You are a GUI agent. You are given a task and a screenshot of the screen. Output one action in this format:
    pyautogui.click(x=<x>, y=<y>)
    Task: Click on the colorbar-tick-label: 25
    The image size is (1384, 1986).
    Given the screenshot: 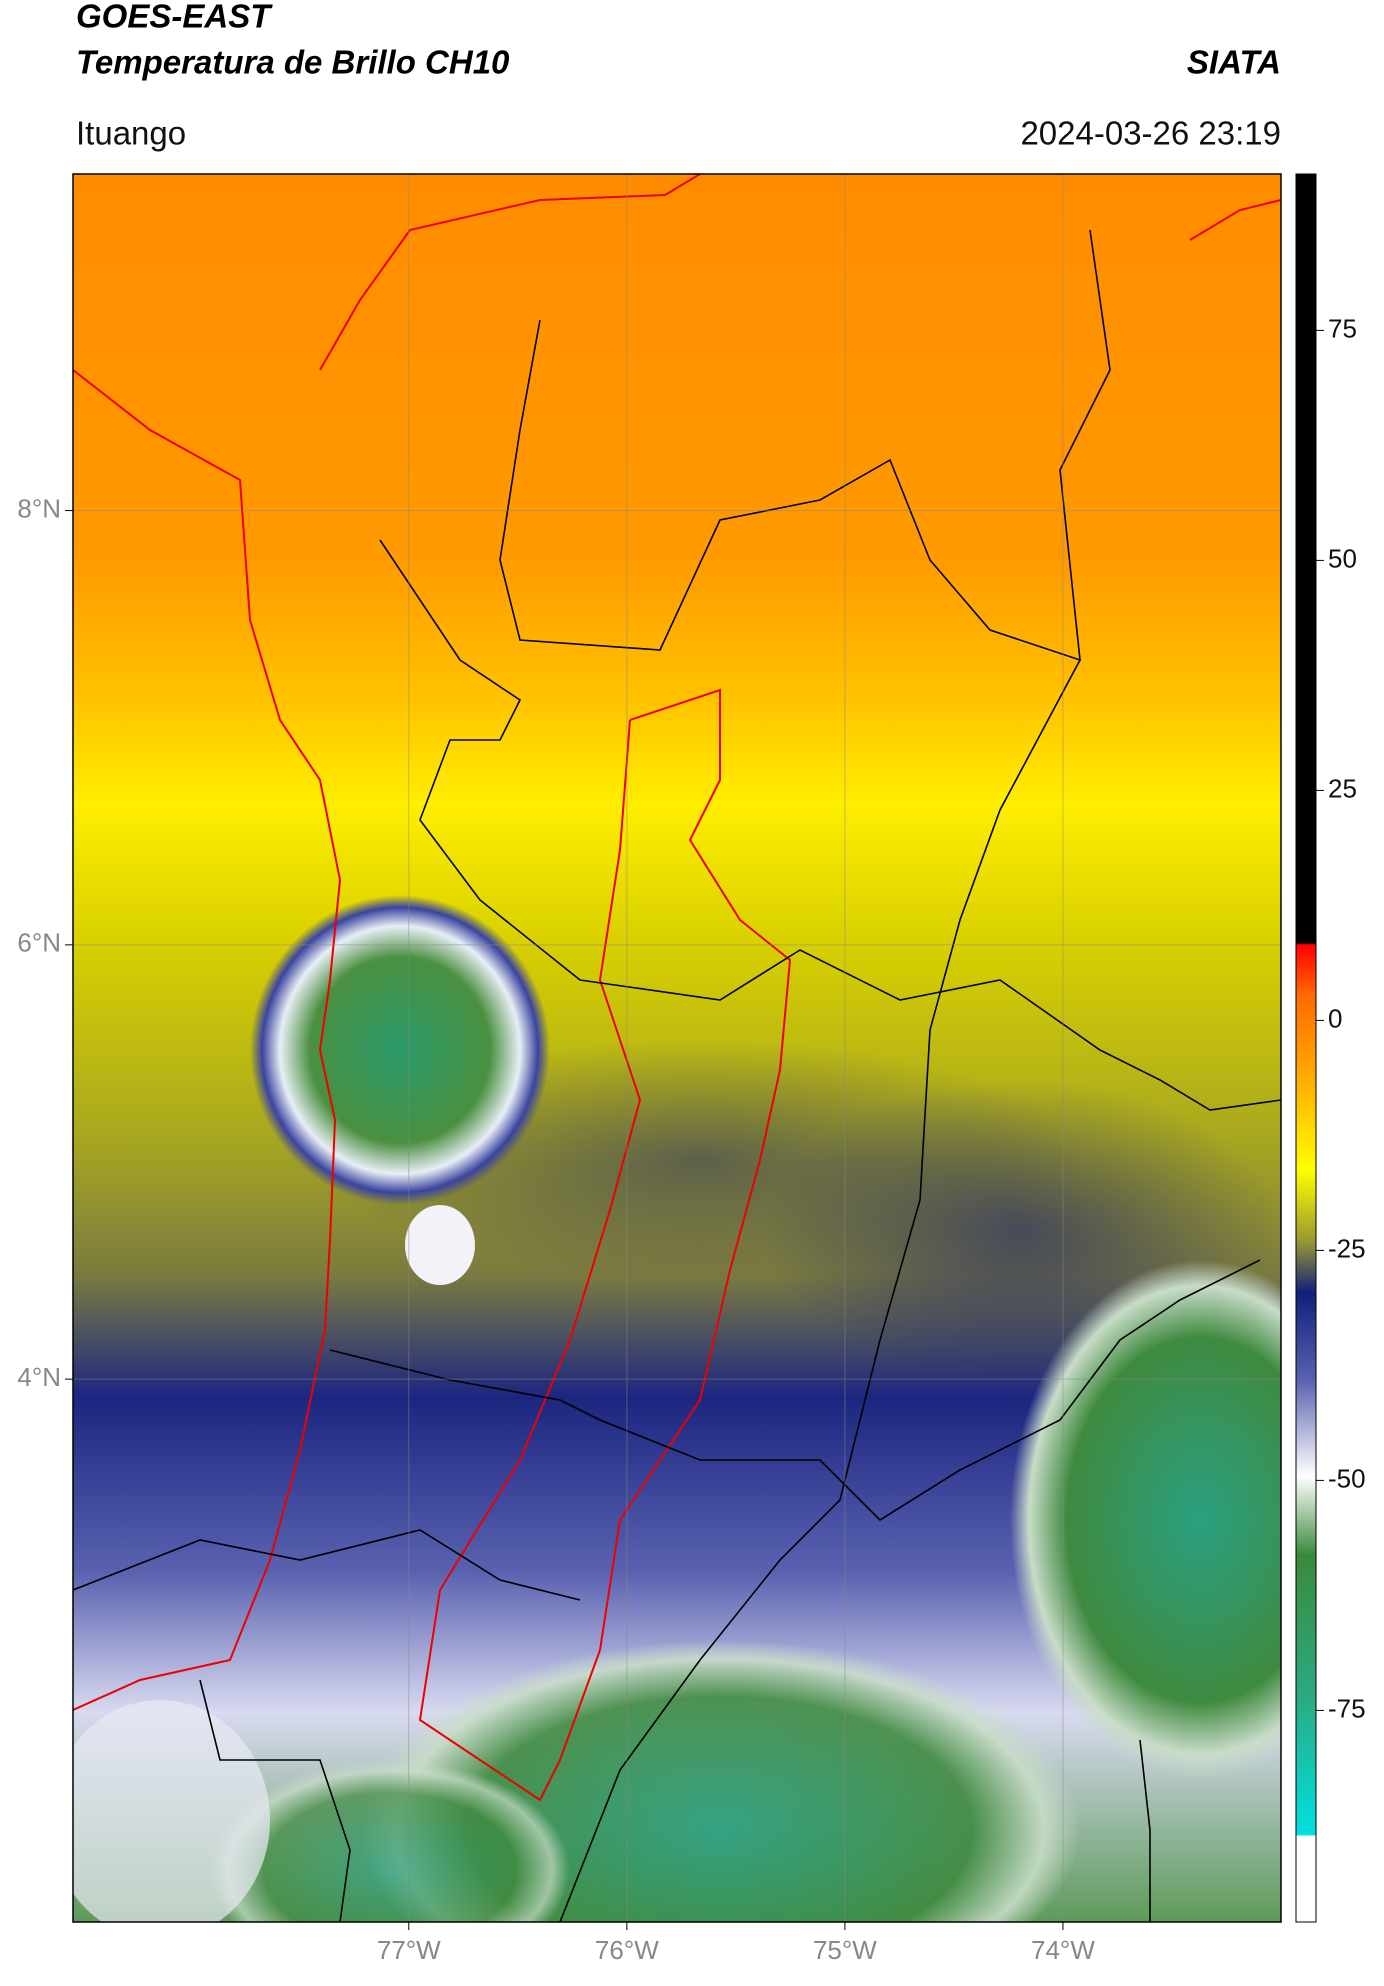 What is the action you would take?
    pyautogui.click(x=1342, y=788)
    